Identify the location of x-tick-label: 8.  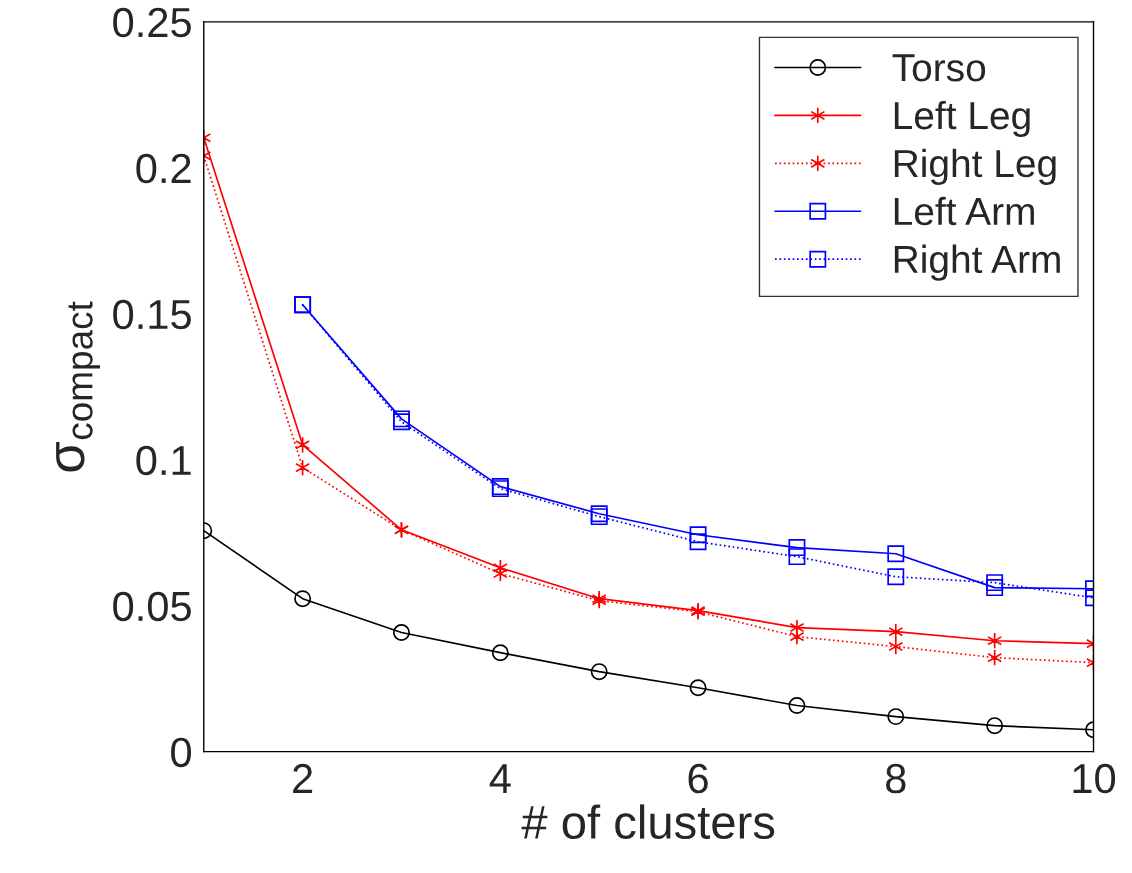
(896, 778).